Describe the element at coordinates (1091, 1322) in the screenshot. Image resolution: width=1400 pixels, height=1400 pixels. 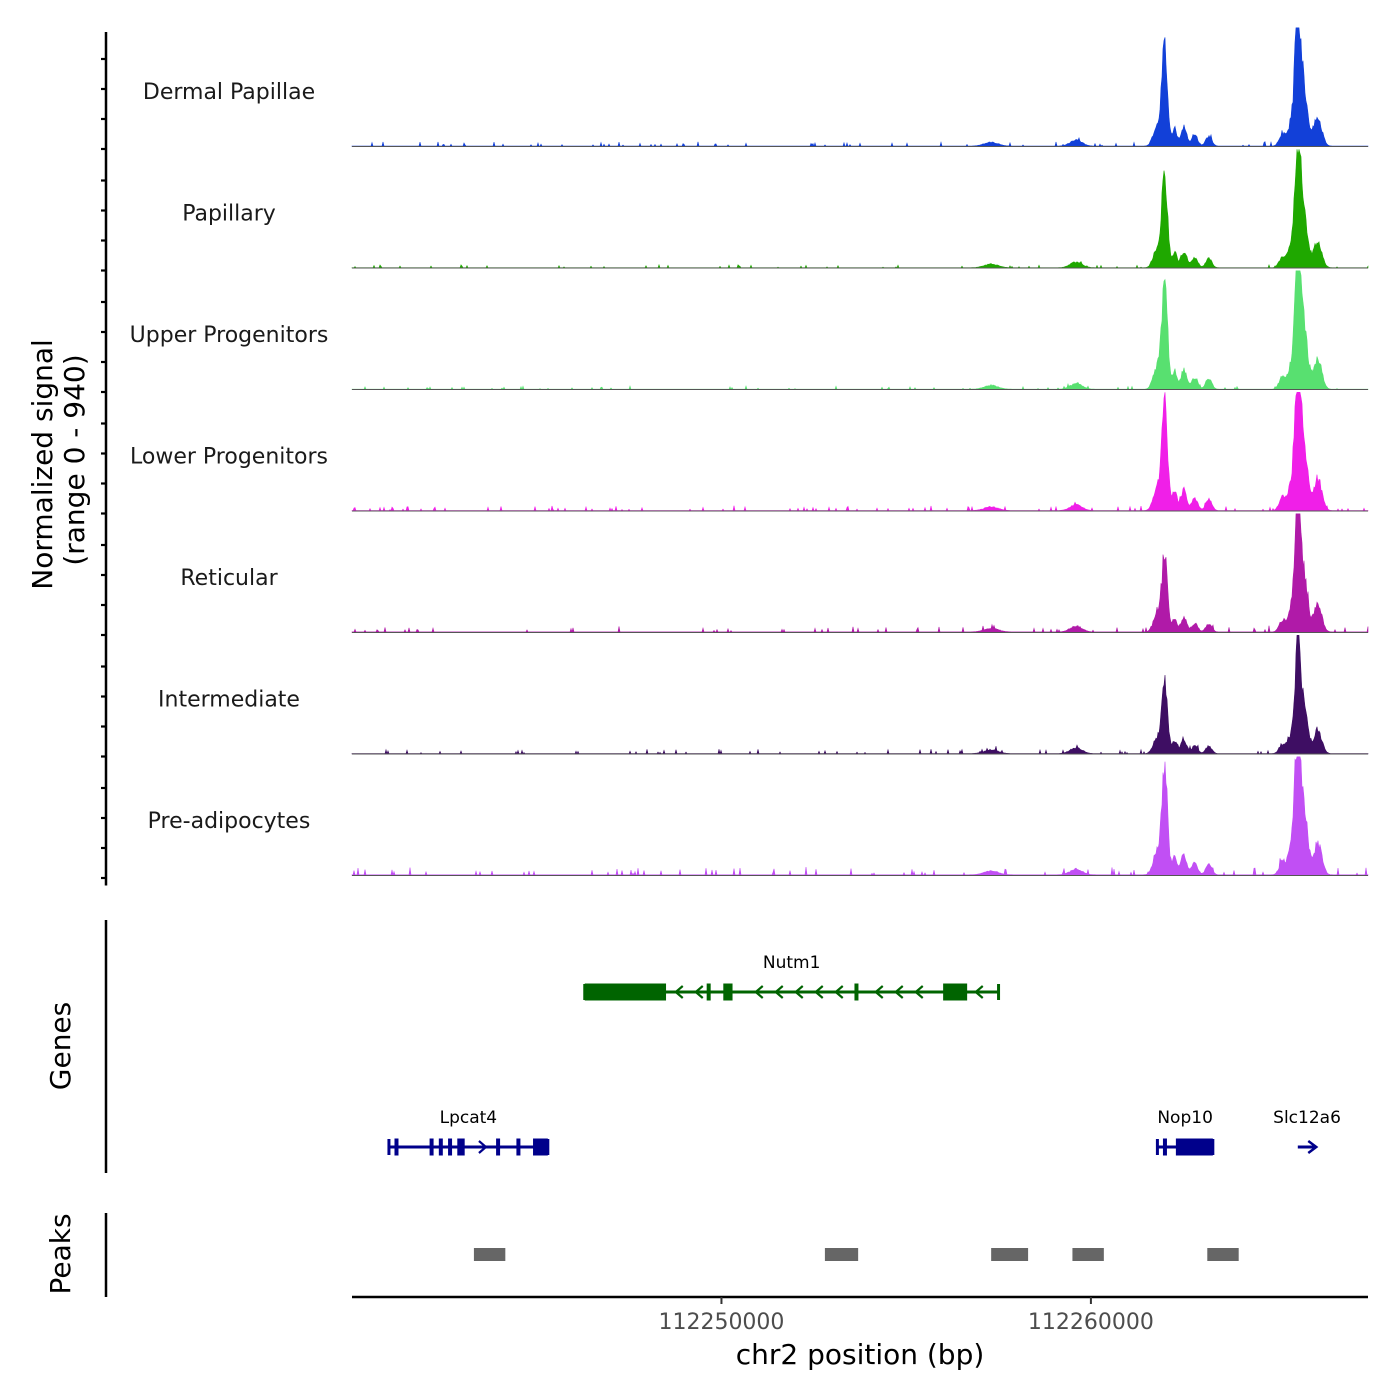
I see `x-tick-label: 112260000` at that location.